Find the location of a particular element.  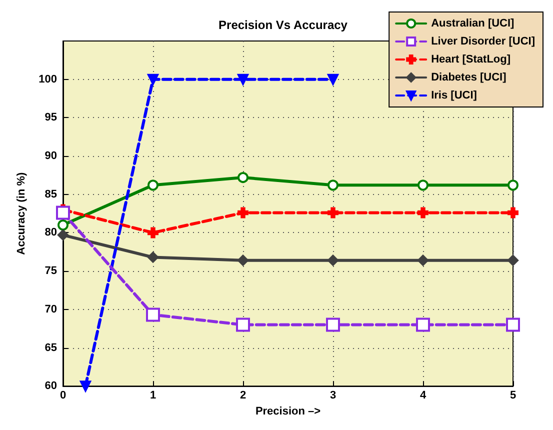

legend-label: Australian [UCI] is located at coordinates (473, 24).